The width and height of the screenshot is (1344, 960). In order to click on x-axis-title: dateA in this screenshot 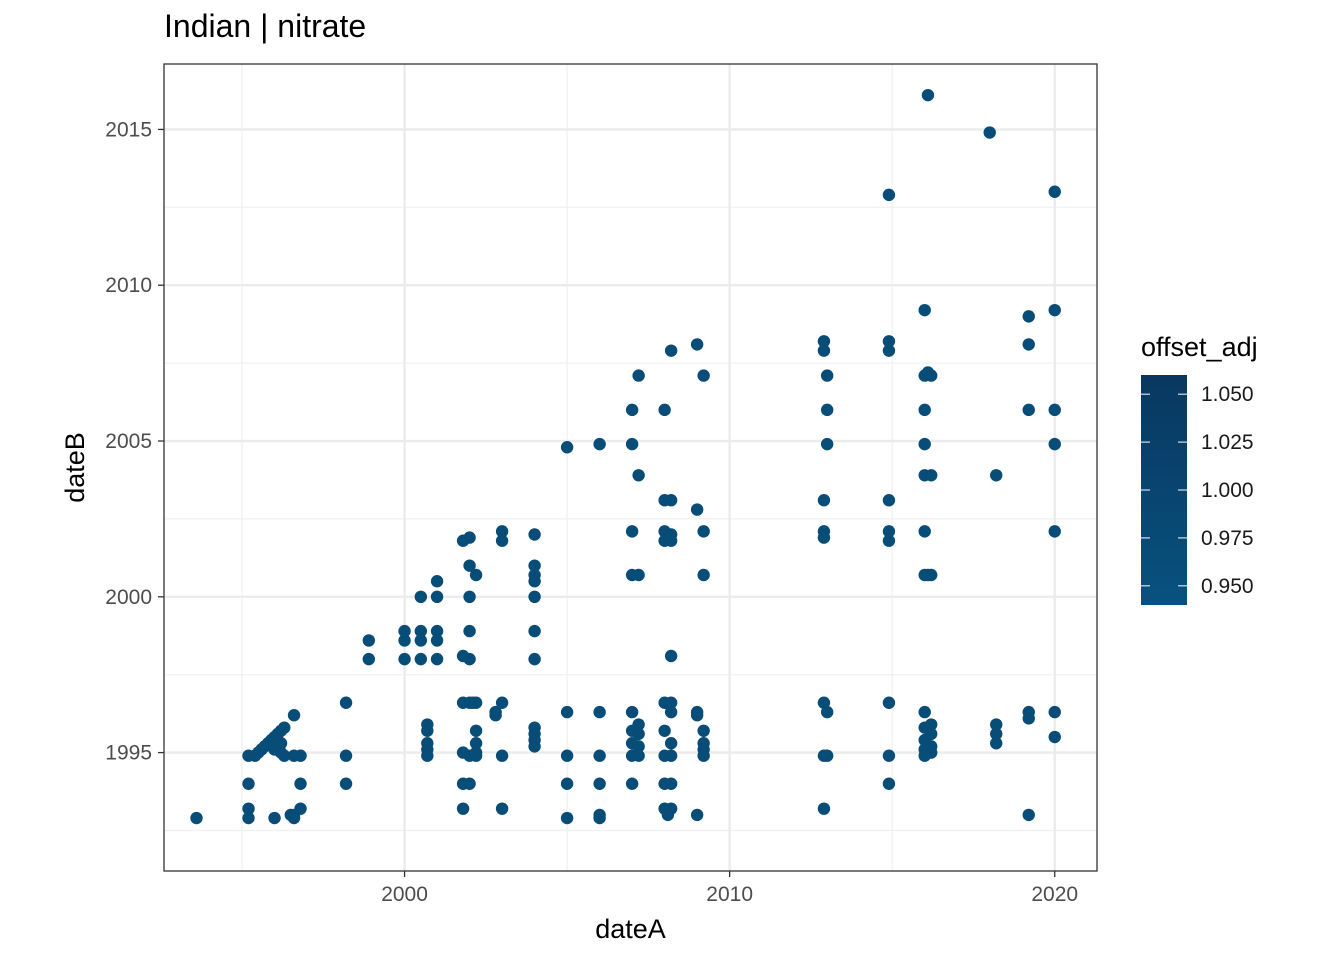, I will do `click(630, 929)`.